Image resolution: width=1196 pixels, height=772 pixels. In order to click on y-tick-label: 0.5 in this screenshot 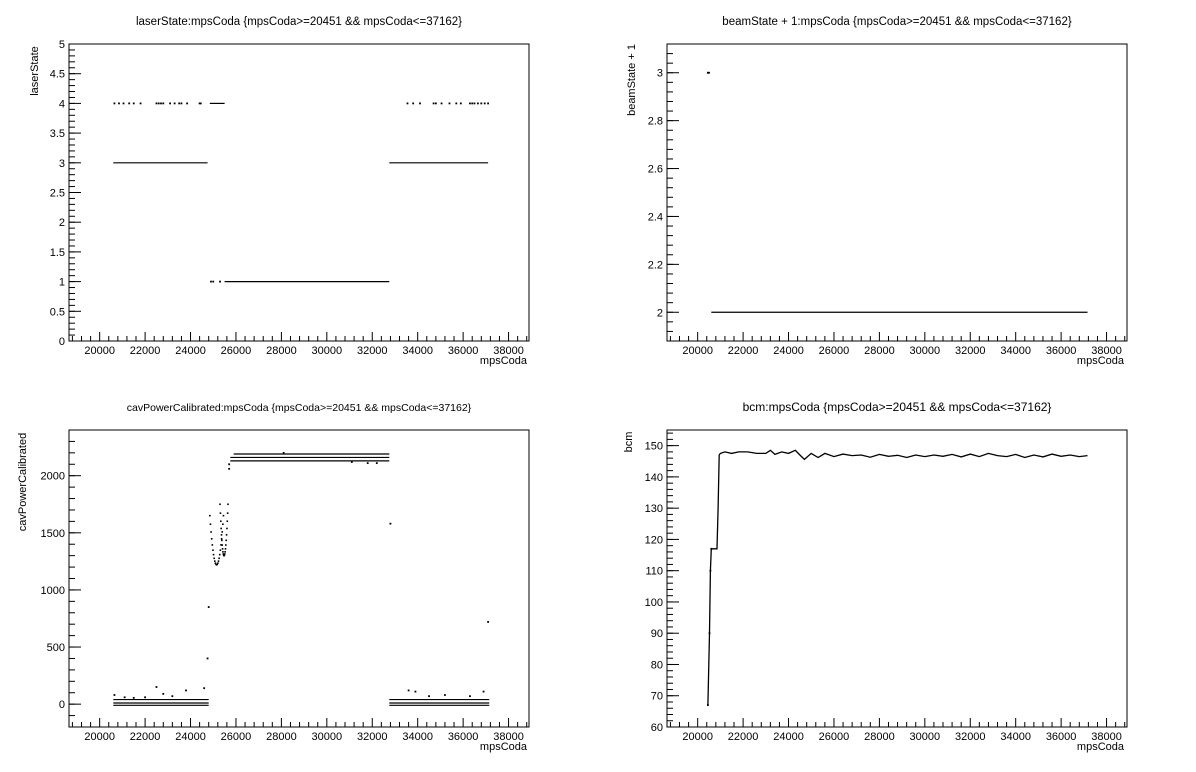, I will do `click(57, 312)`.